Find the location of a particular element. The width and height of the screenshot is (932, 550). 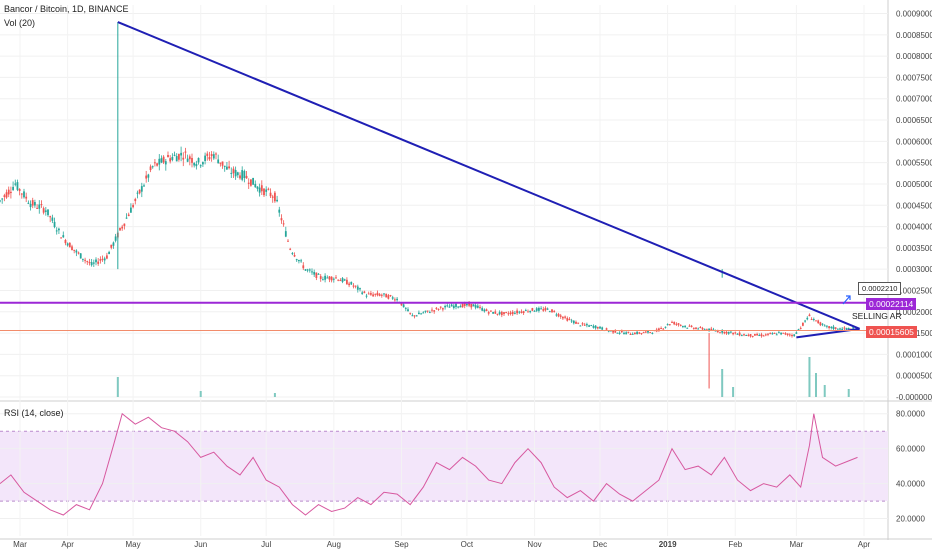

chart-title: Bancor / Bitcoin, 1D, BINANCE is located at coordinates (66, 9).